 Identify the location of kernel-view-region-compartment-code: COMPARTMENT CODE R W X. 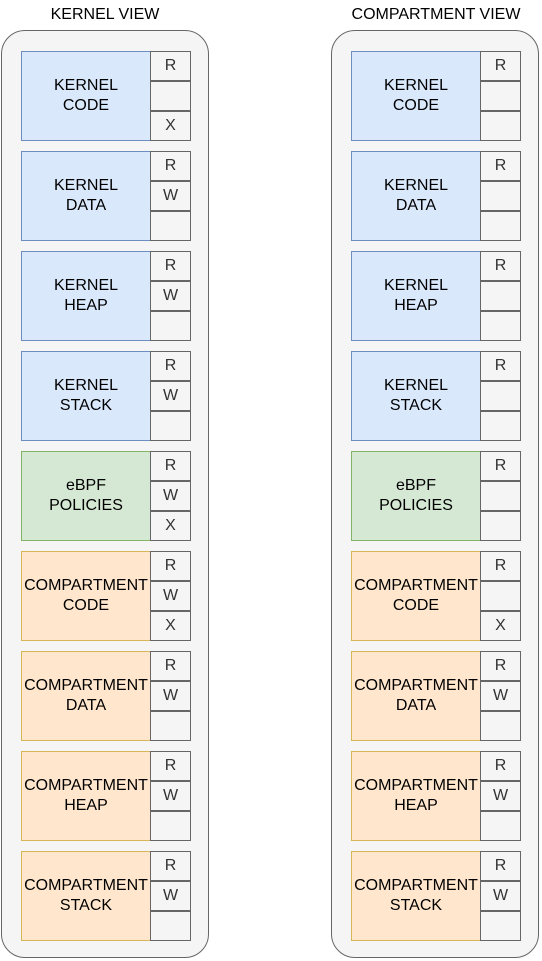
(106, 596).